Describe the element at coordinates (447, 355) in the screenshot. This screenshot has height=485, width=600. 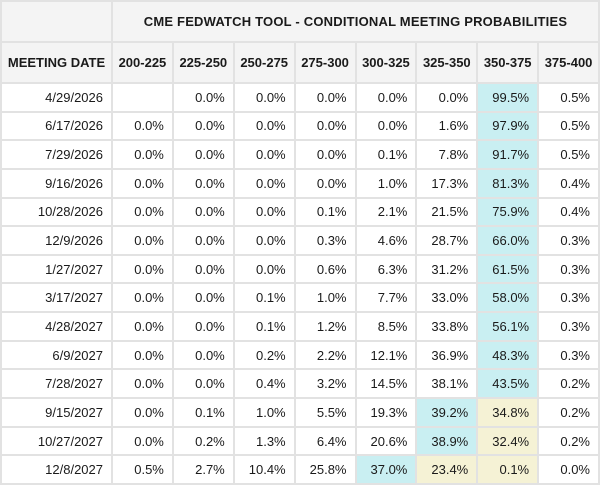
I see `probability-cell: 36.9%` at that location.